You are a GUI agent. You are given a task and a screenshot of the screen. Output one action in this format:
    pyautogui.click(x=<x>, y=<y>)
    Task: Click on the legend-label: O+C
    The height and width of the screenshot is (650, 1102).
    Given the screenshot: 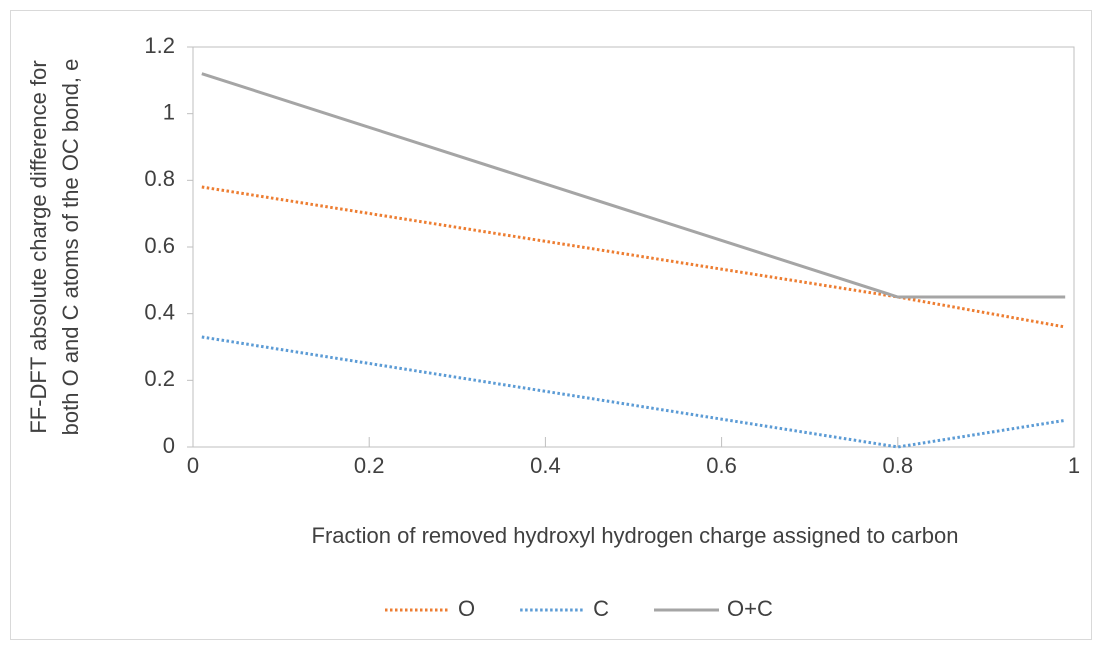 What is the action you would take?
    pyautogui.click(x=750, y=608)
    